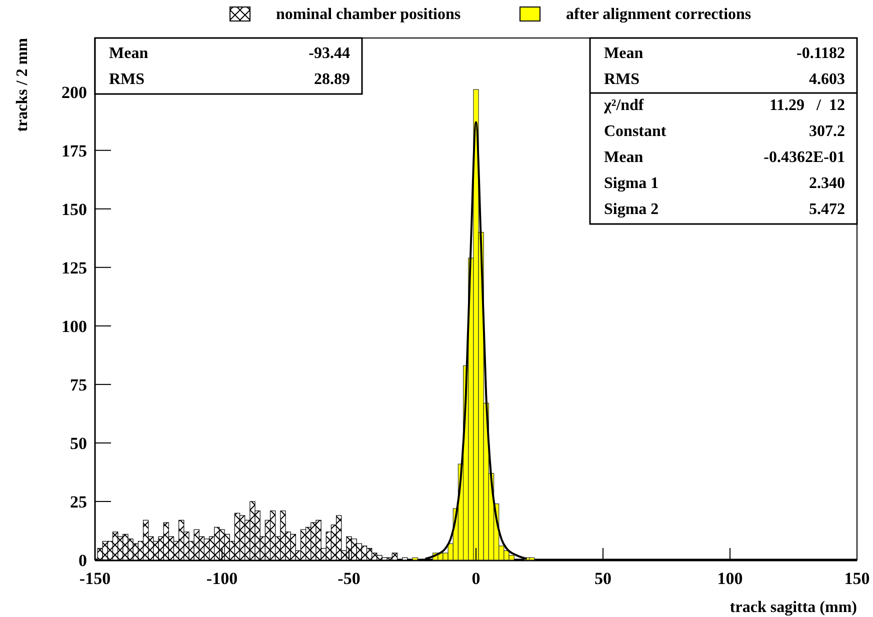 This screenshot has height=617, width=873. What do you see at coordinates (222, 578) in the screenshot?
I see `x-tick-label: -100` at bounding box center [222, 578].